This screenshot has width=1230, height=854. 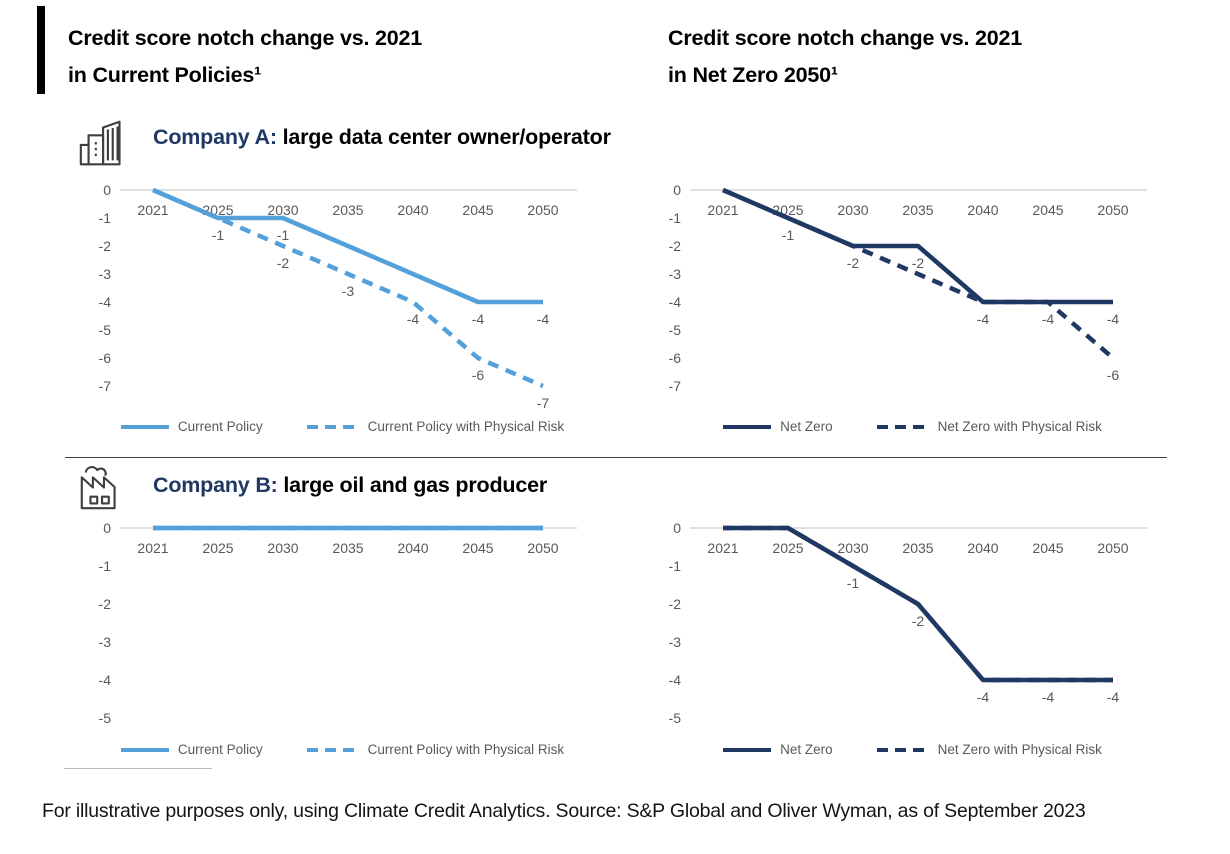 I want to click on title-current-policies-line1: Credit score notch change vs. 2021, so click(x=245, y=38).